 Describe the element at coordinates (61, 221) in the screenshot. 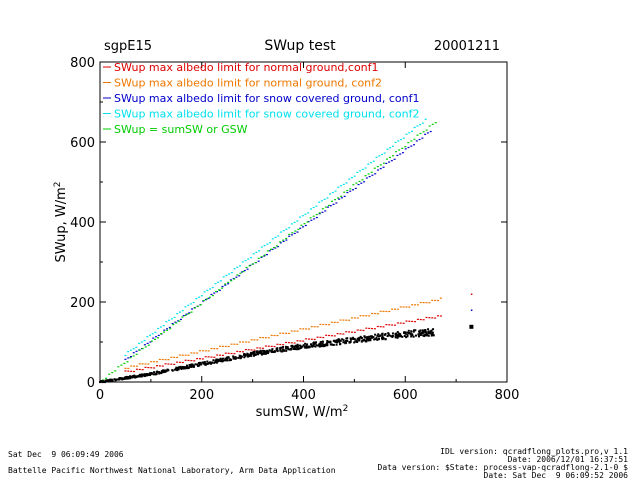

I see `y-axis-label: SWup, W/m2` at that location.